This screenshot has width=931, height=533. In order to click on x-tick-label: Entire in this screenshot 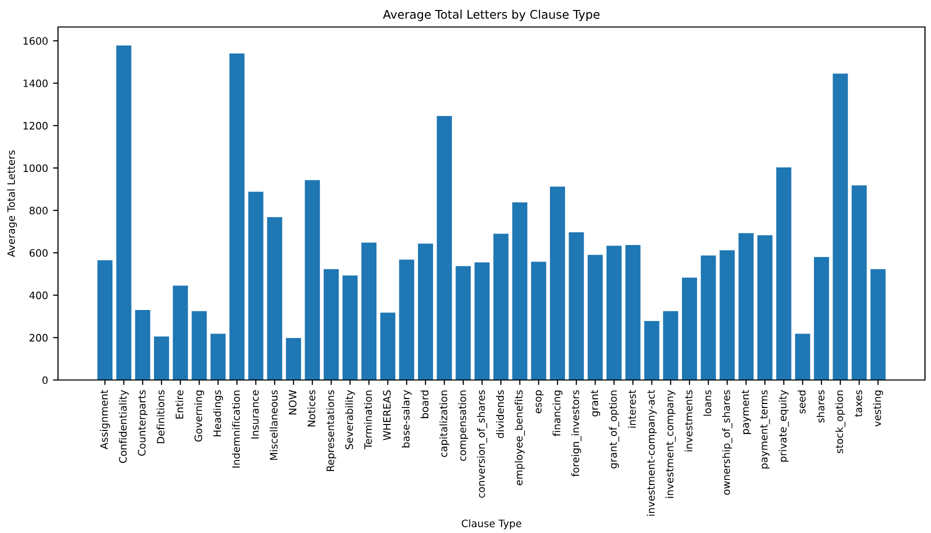, I will do `click(179, 404)`.